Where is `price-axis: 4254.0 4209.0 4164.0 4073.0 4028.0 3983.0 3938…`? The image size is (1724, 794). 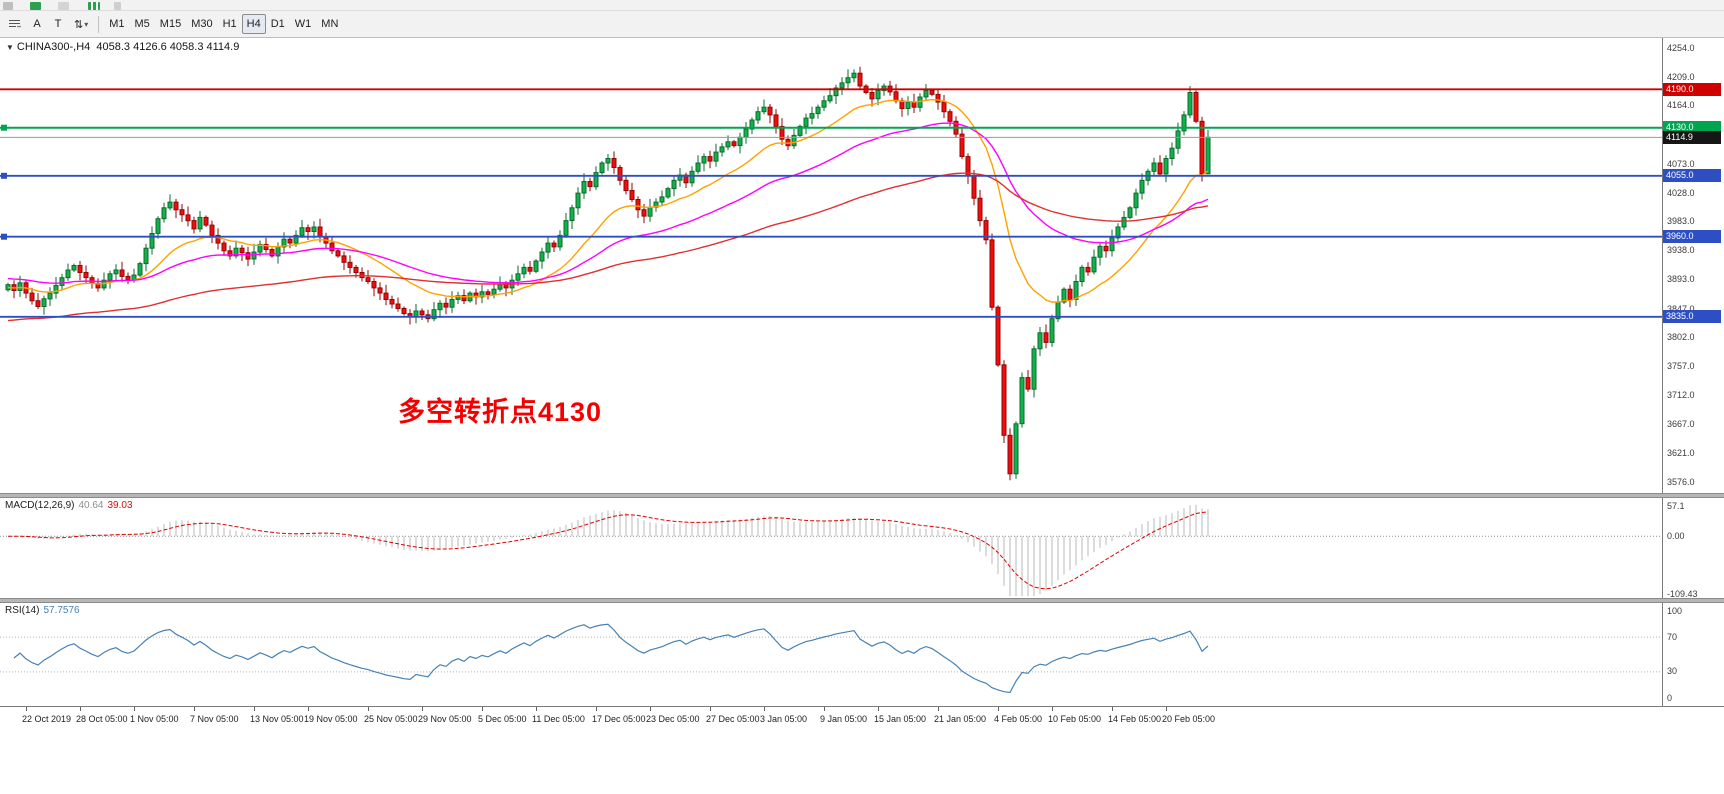 price-axis: 4254.0 4209.0 4164.0 4073.0 4028.0 3983.0 3938… is located at coordinates (1693, 265).